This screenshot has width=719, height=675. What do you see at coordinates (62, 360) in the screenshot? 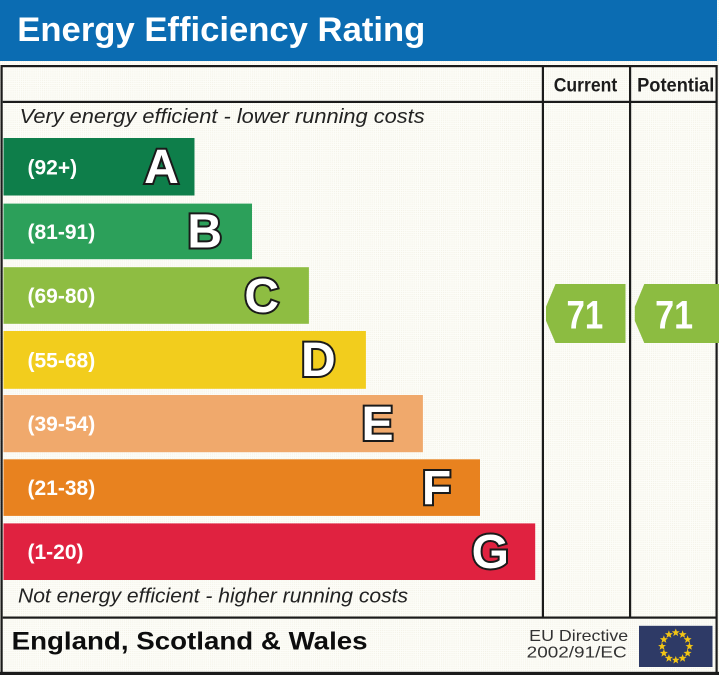
I see `svg-text: (55-68)` at bounding box center [62, 360].